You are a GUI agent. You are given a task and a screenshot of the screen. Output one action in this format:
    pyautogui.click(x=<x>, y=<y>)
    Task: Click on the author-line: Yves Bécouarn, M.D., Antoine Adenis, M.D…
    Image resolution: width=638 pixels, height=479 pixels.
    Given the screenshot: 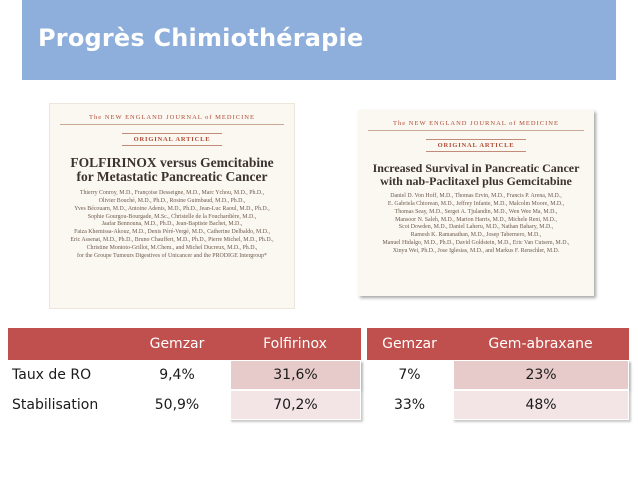 What is the action you would take?
    pyautogui.click(x=172, y=208)
    